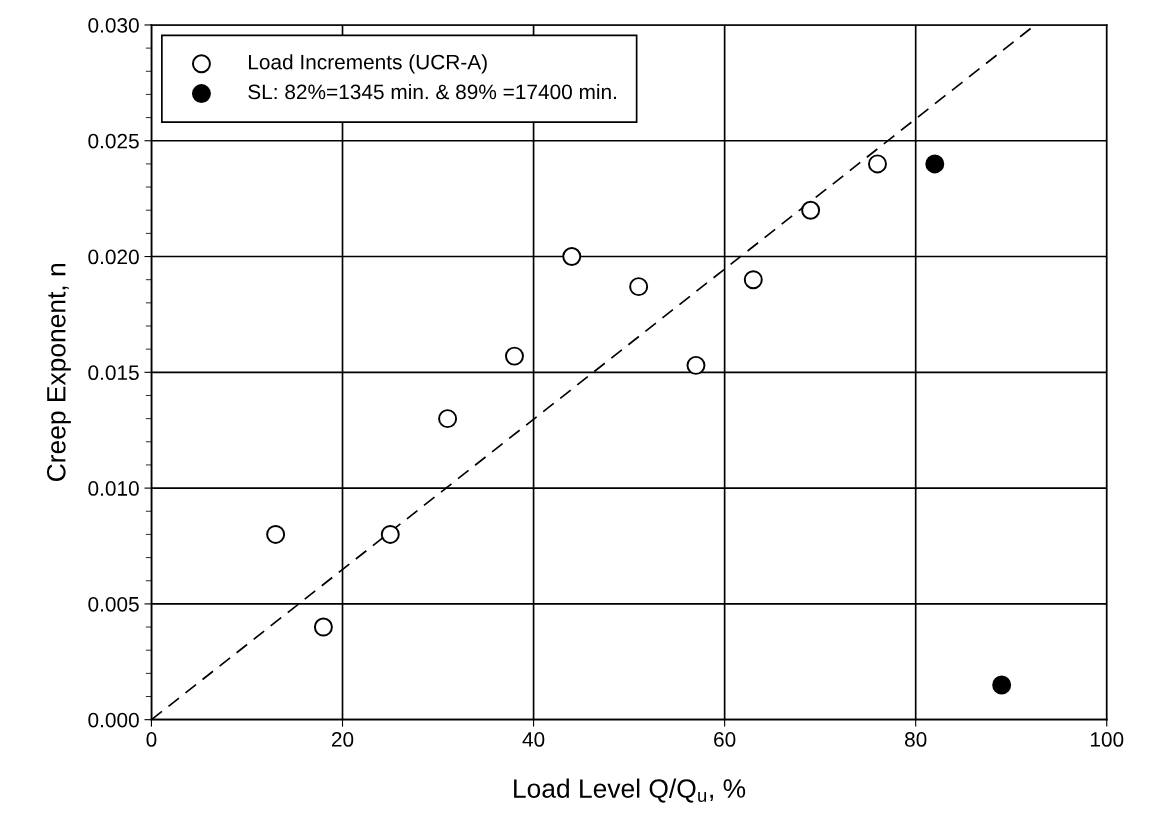 This screenshot has width=1165, height=832. Describe the element at coordinates (367, 64) in the screenshot. I see `legend-label: Load Increments (UCR-A)` at that location.